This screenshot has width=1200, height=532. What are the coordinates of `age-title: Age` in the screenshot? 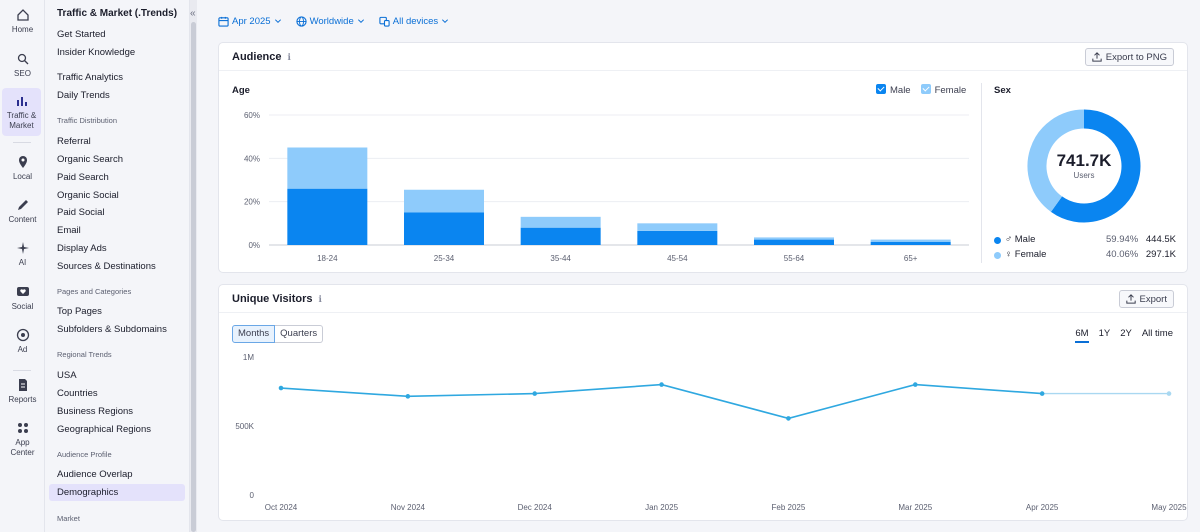 It's located at (241, 90).